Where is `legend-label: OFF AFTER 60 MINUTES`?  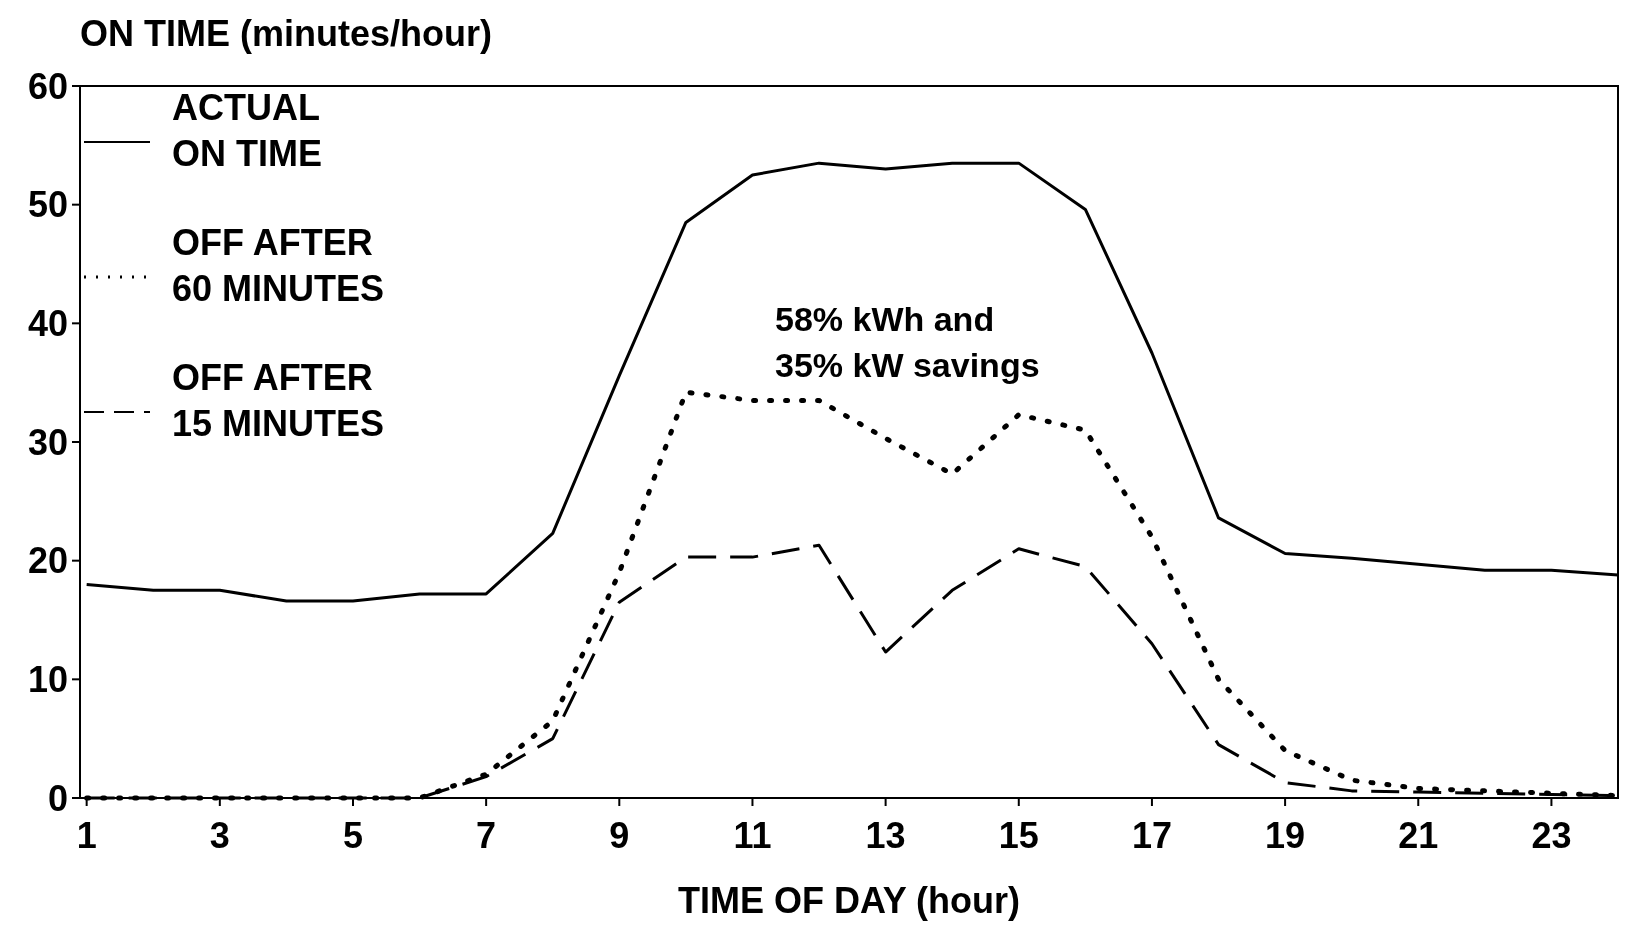 legend-label: OFF AFTER 60 MINUTES is located at coordinates (278, 265).